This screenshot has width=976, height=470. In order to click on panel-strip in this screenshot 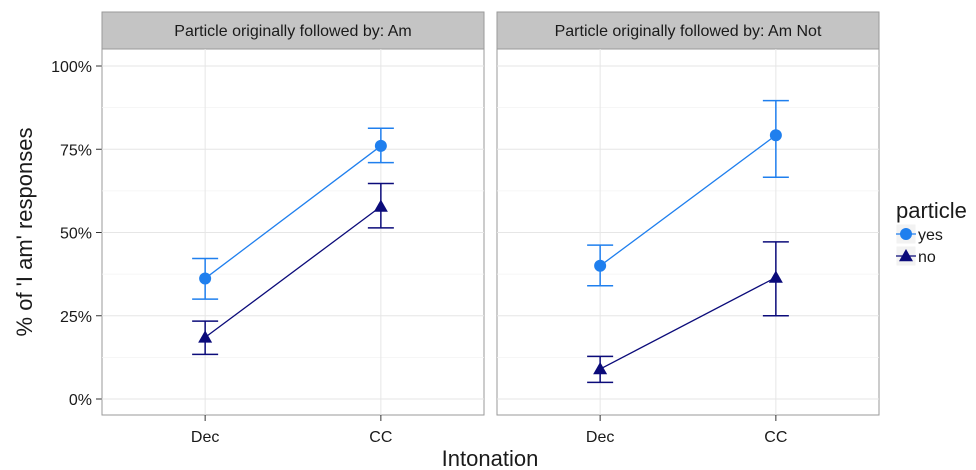, I will do `click(293, 30)`.